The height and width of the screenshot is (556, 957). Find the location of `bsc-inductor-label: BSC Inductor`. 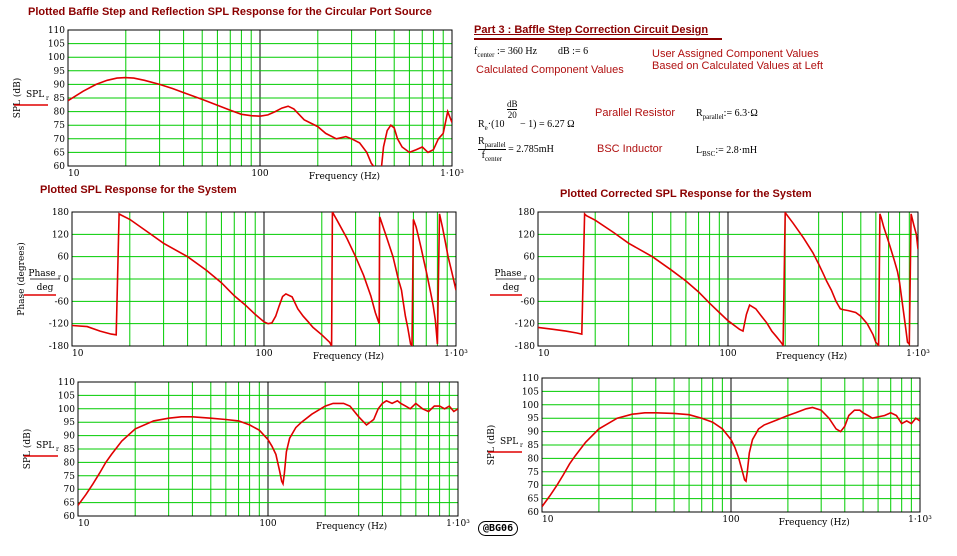

bsc-inductor-label: BSC Inductor is located at coordinates (630, 149).